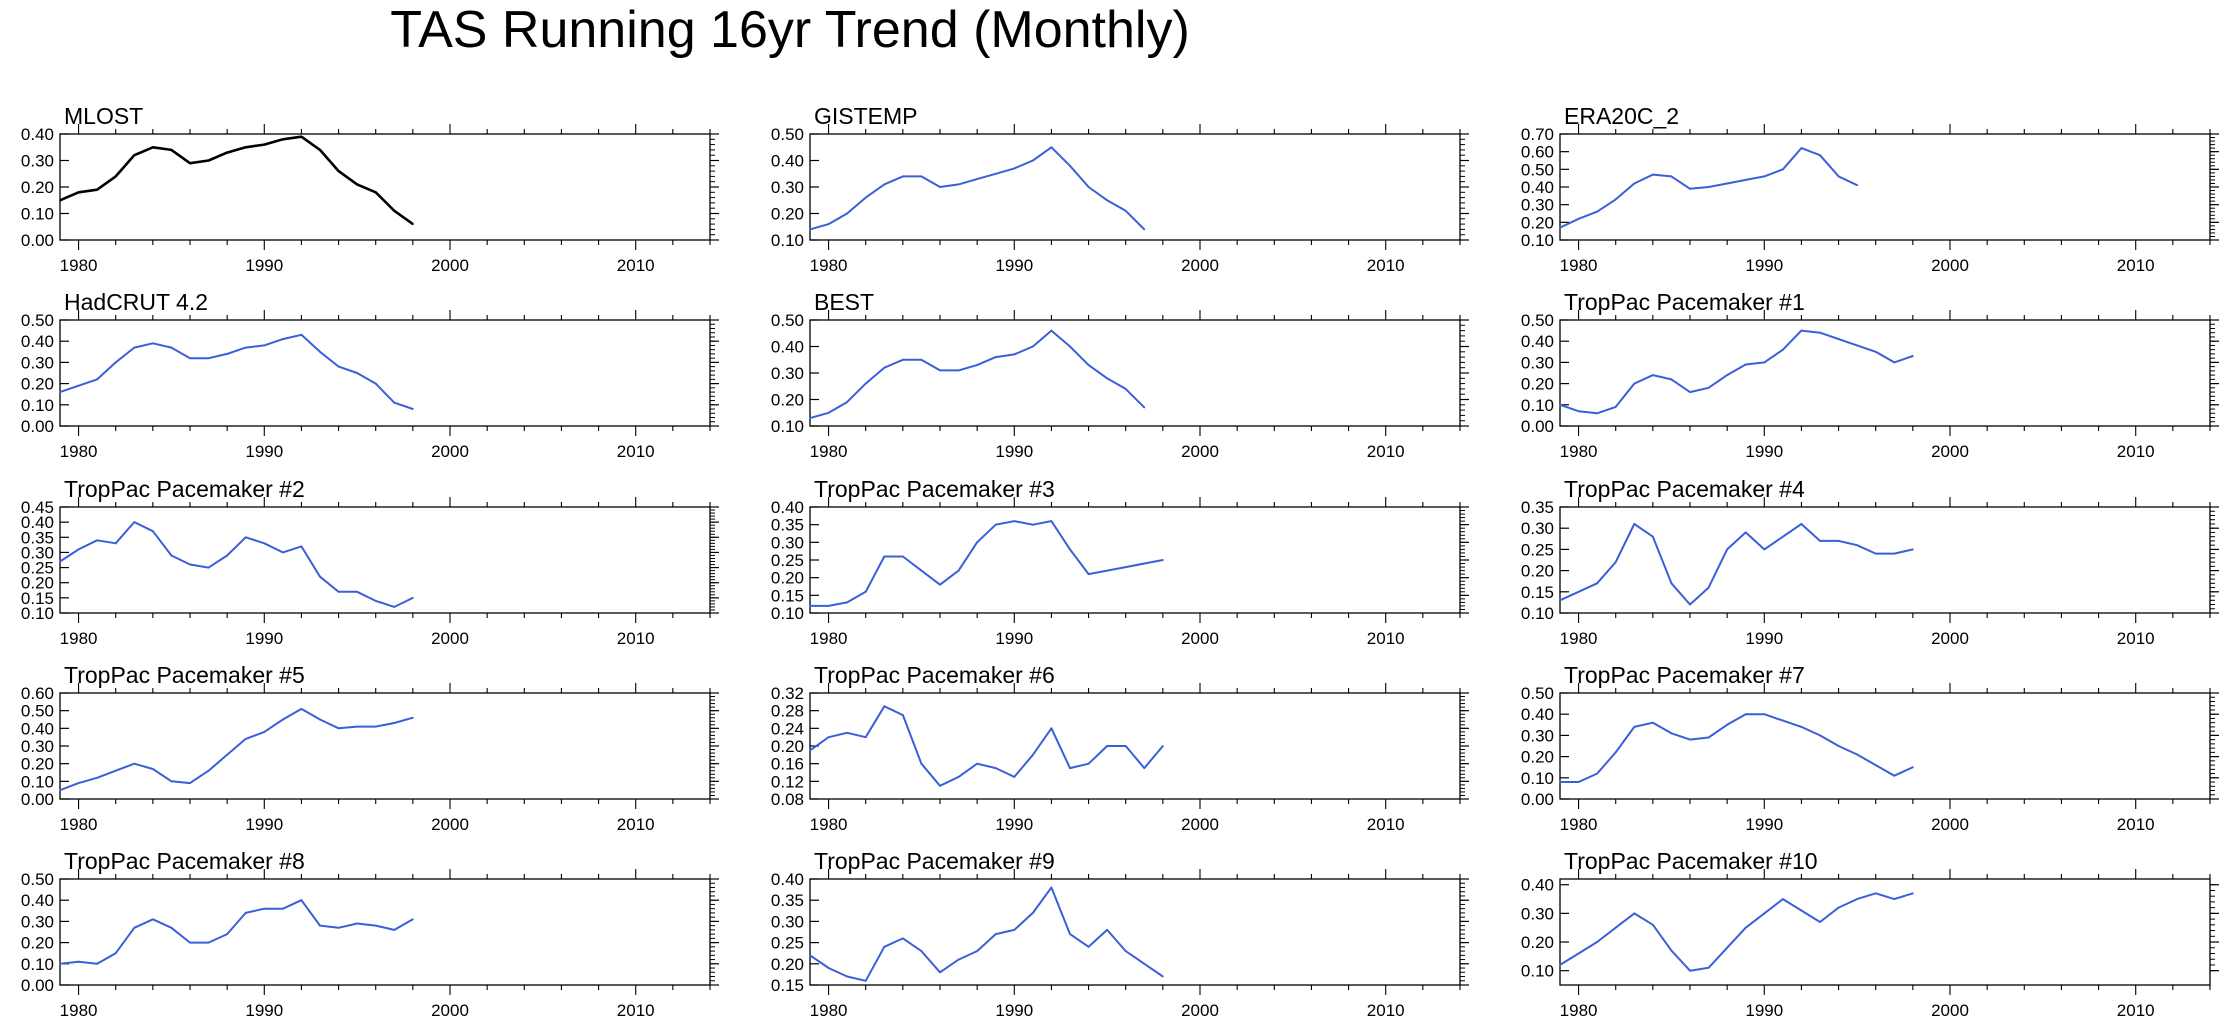  I want to click on y-tick-label: 0.50, so click(37, 711).